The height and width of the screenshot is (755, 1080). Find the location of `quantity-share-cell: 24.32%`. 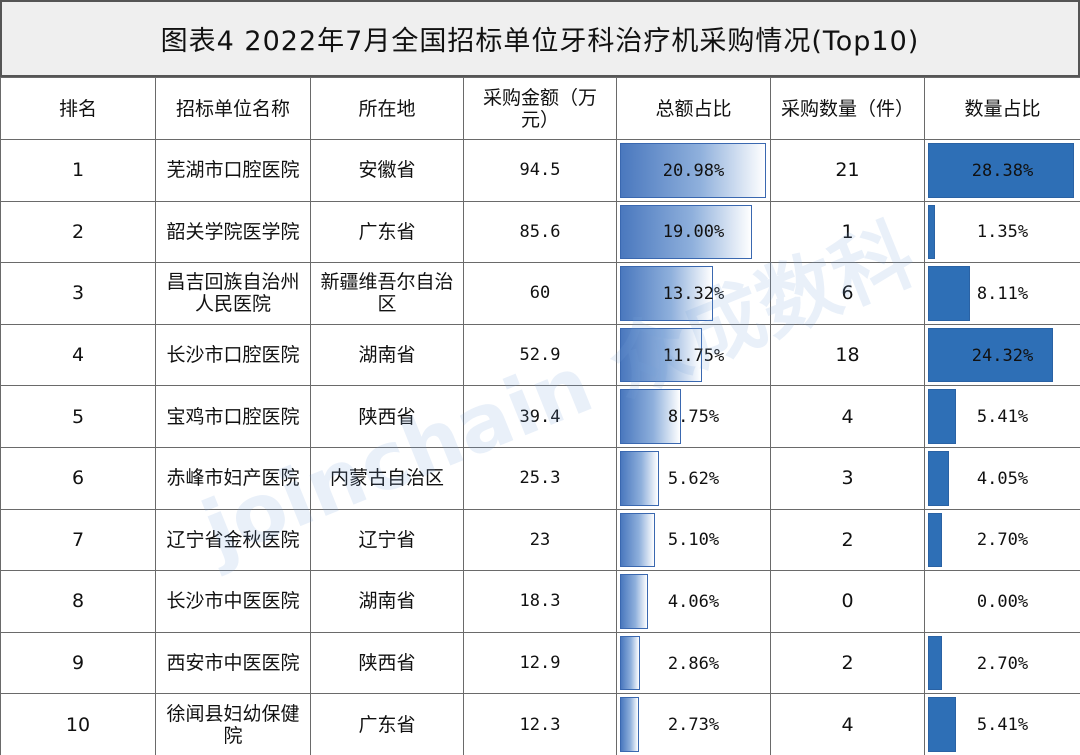

quantity-share-cell: 24.32% is located at coordinates (1002, 355).